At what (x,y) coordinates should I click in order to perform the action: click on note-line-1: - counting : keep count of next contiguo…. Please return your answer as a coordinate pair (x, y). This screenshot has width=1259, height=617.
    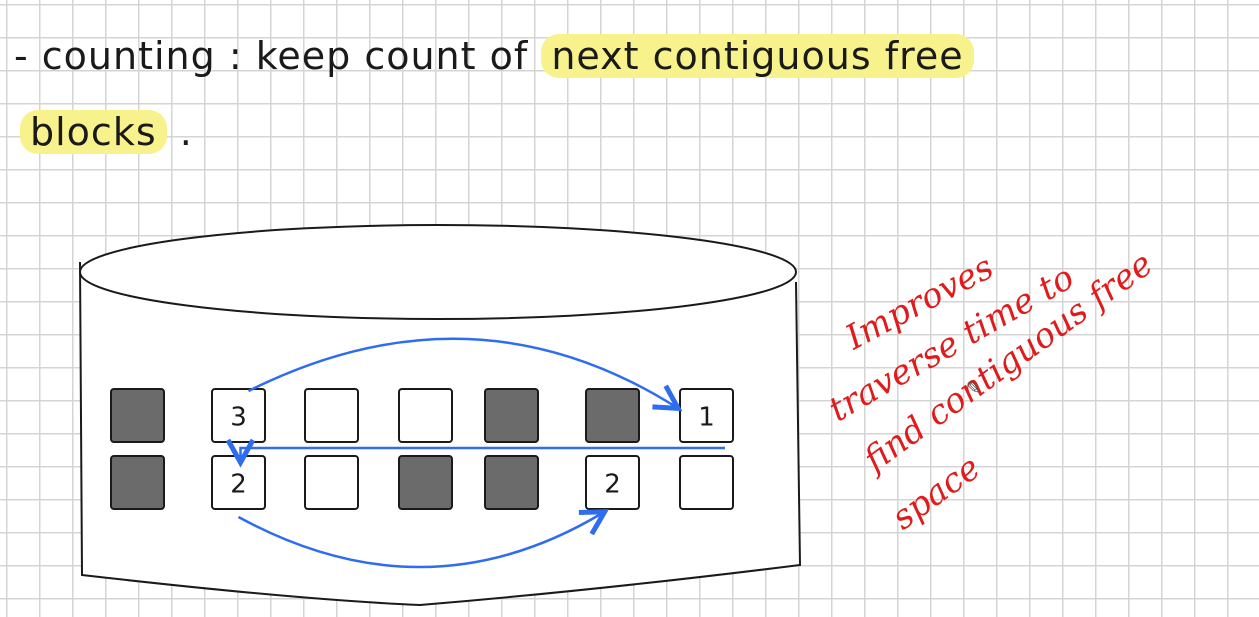
    Looking at the image, I should click on (494, 56).